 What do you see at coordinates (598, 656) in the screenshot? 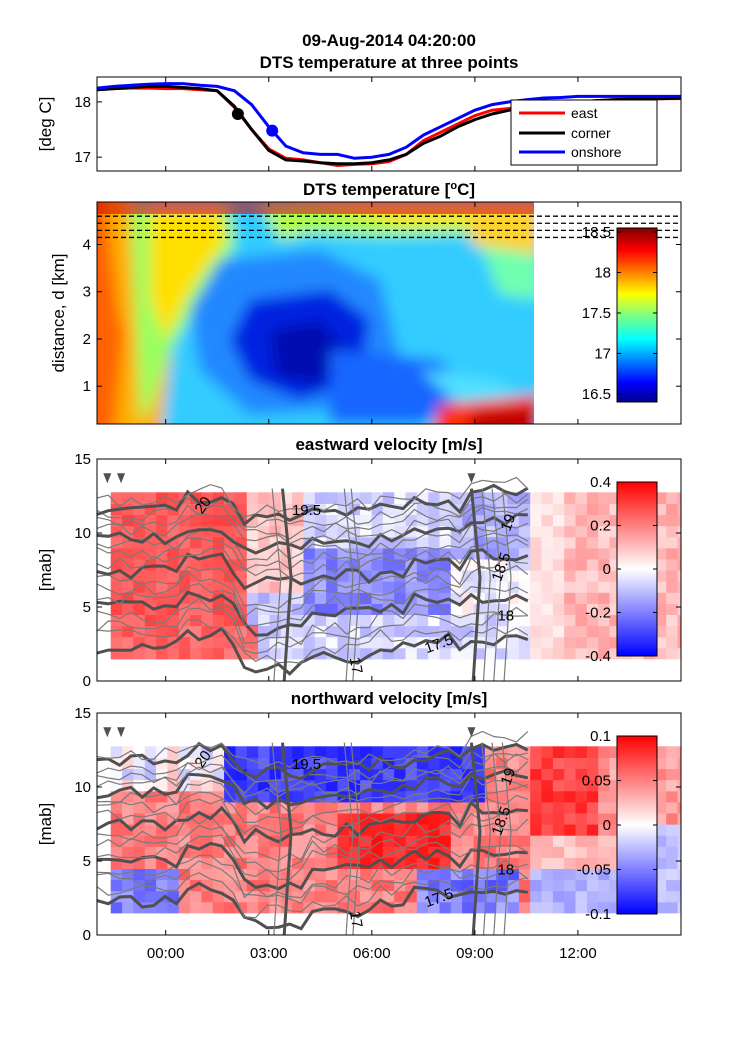
I see `colorbar-tick-label: -0.4` at bounding box center [598, 656].